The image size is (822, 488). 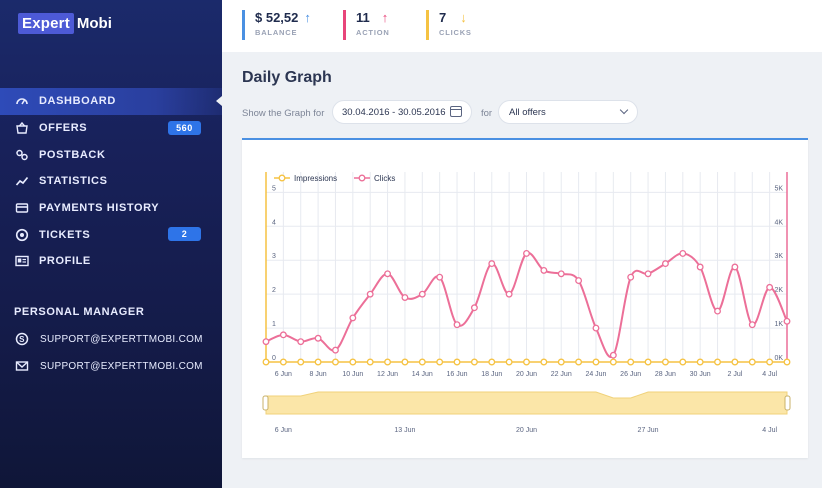 What do you see at coordinates (274, 358) in the screenshot?
I see `left-axis-tick: 0` at bounding box center [274, 358].